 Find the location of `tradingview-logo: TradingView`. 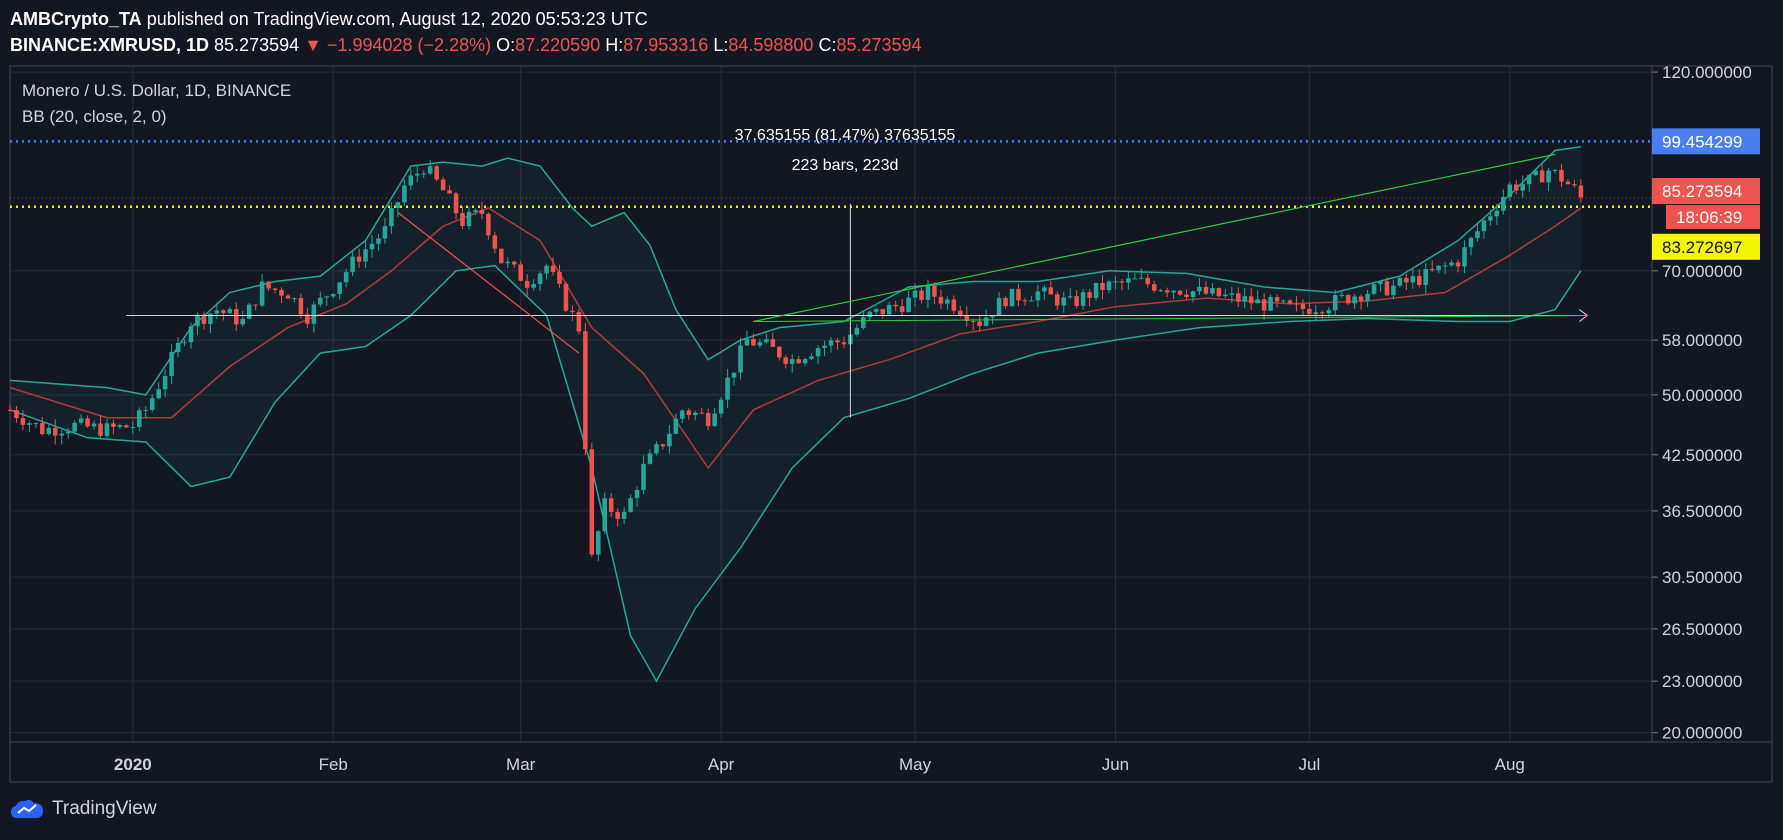

tradingview-logo: TradingView is located at coordinates (83, 809).